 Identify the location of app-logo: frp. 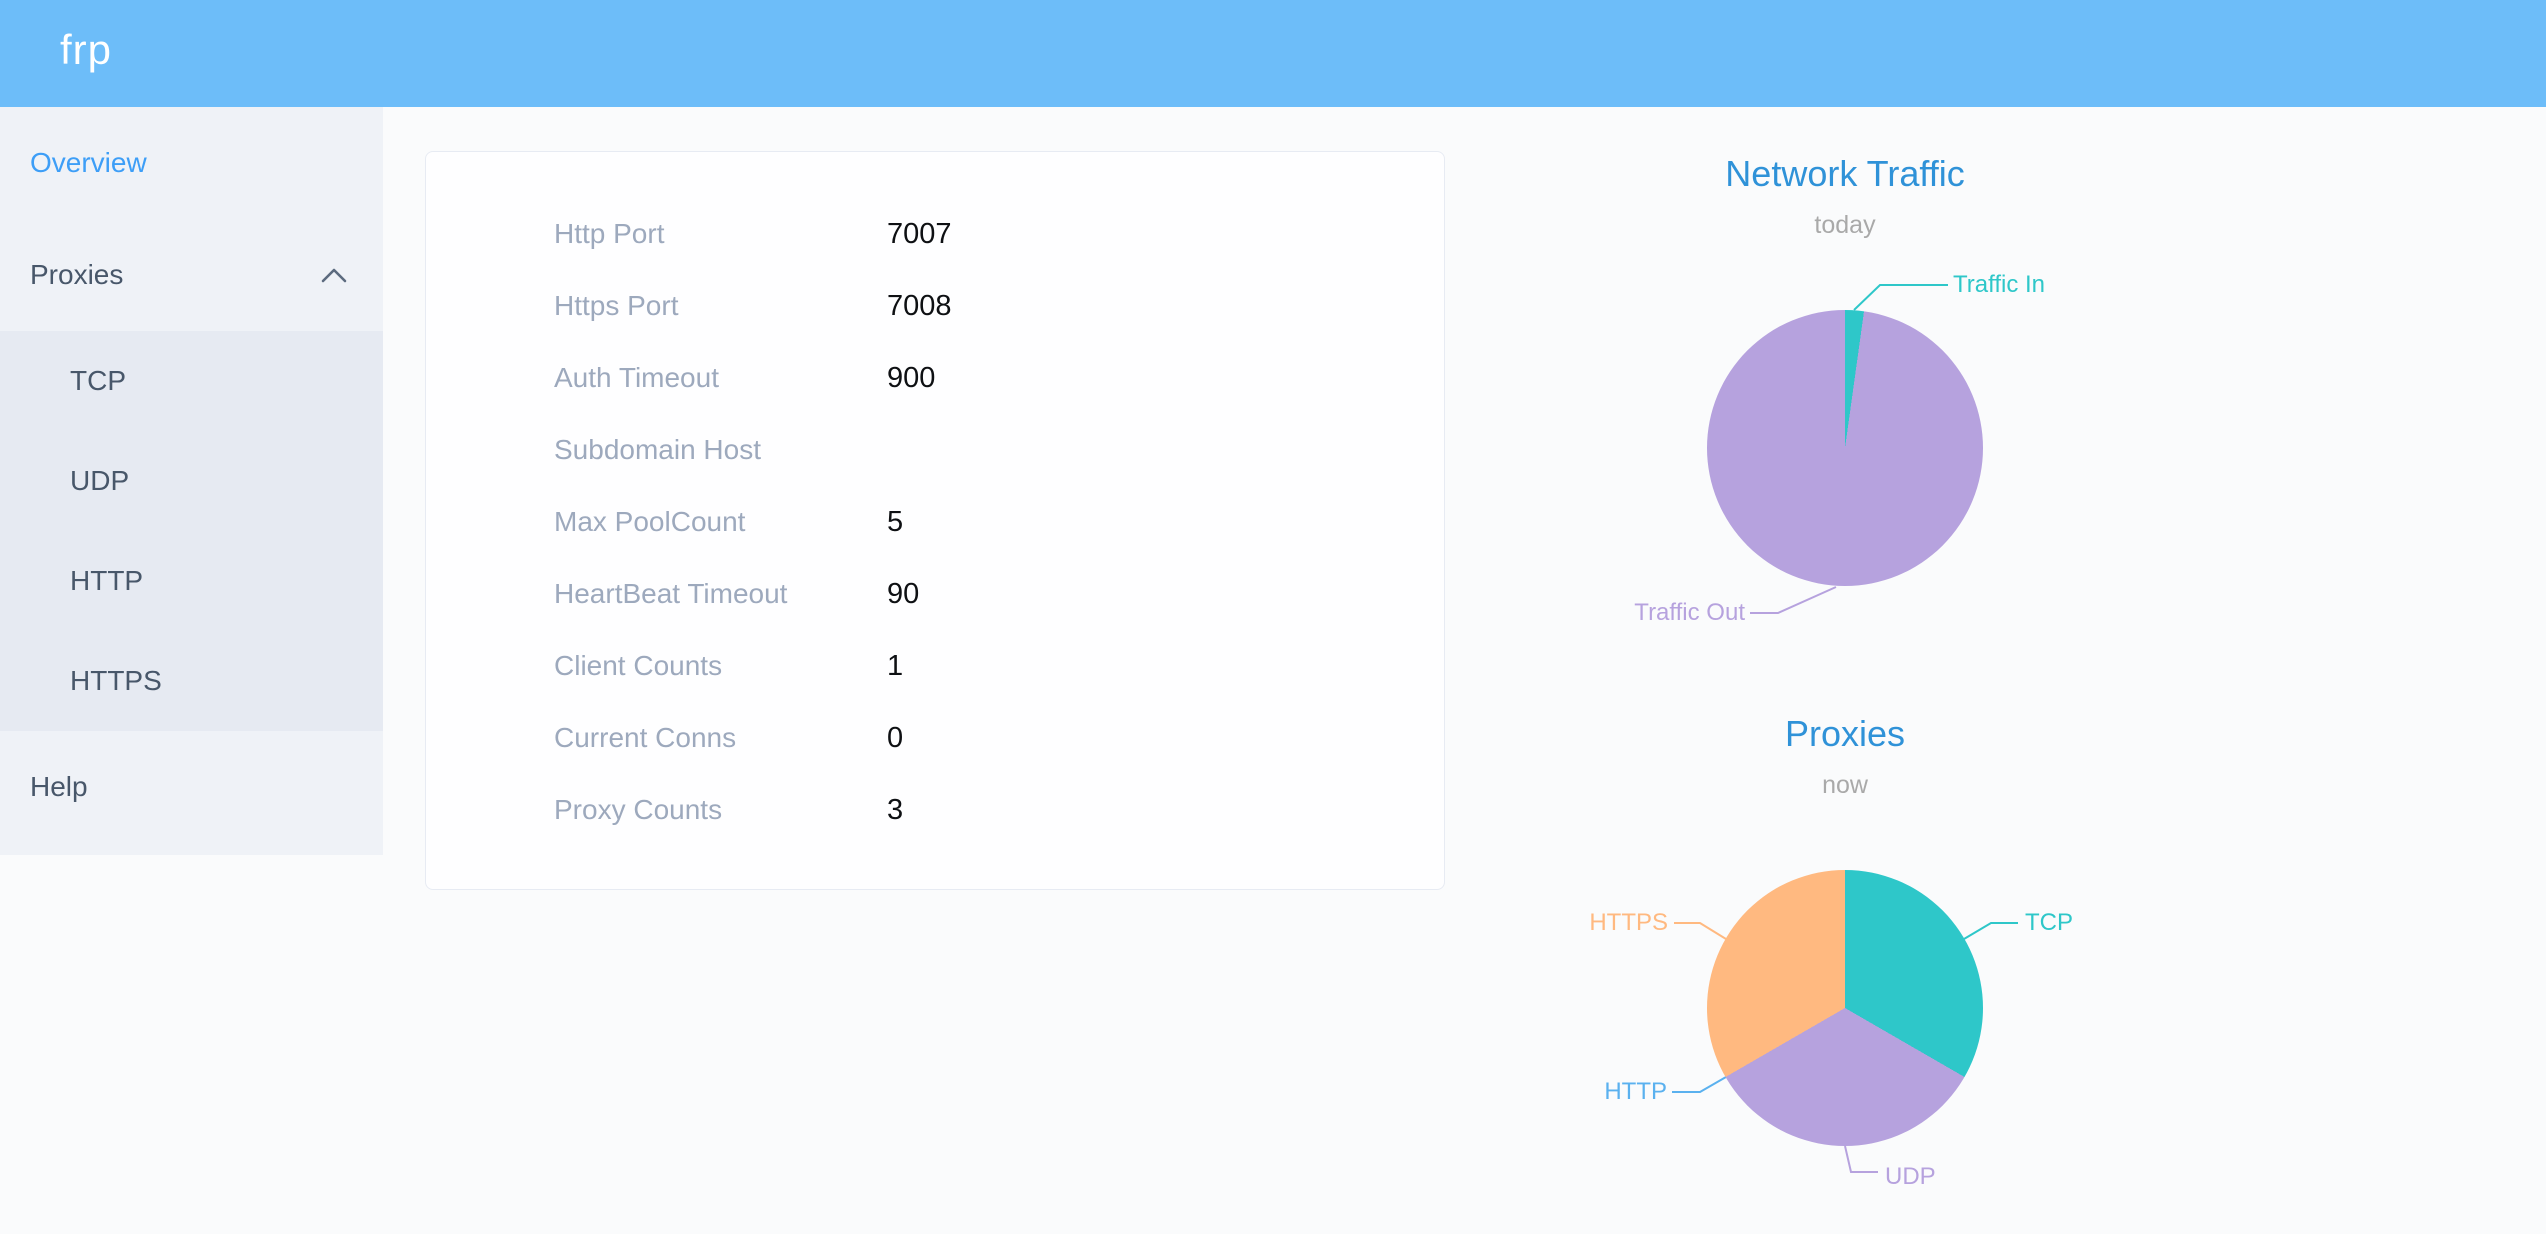
(86, 49).